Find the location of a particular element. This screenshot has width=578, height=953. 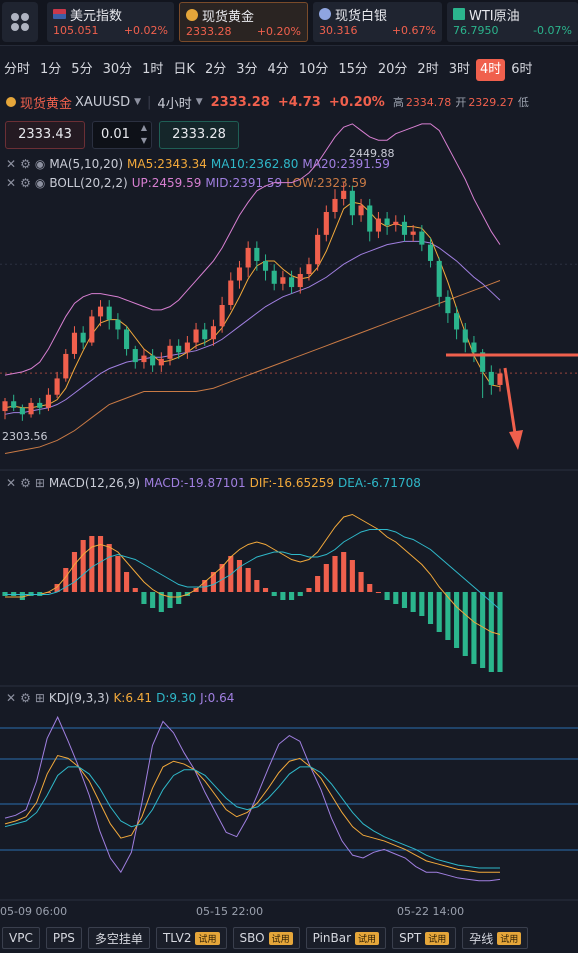

symbol-name: 现货黄金 is located at coordinates (46, 104).